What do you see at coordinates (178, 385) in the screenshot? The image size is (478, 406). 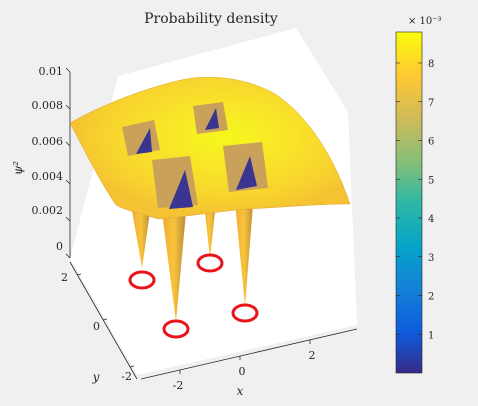 I see `x-tick-label: -2` at bounding box center [178, 385].